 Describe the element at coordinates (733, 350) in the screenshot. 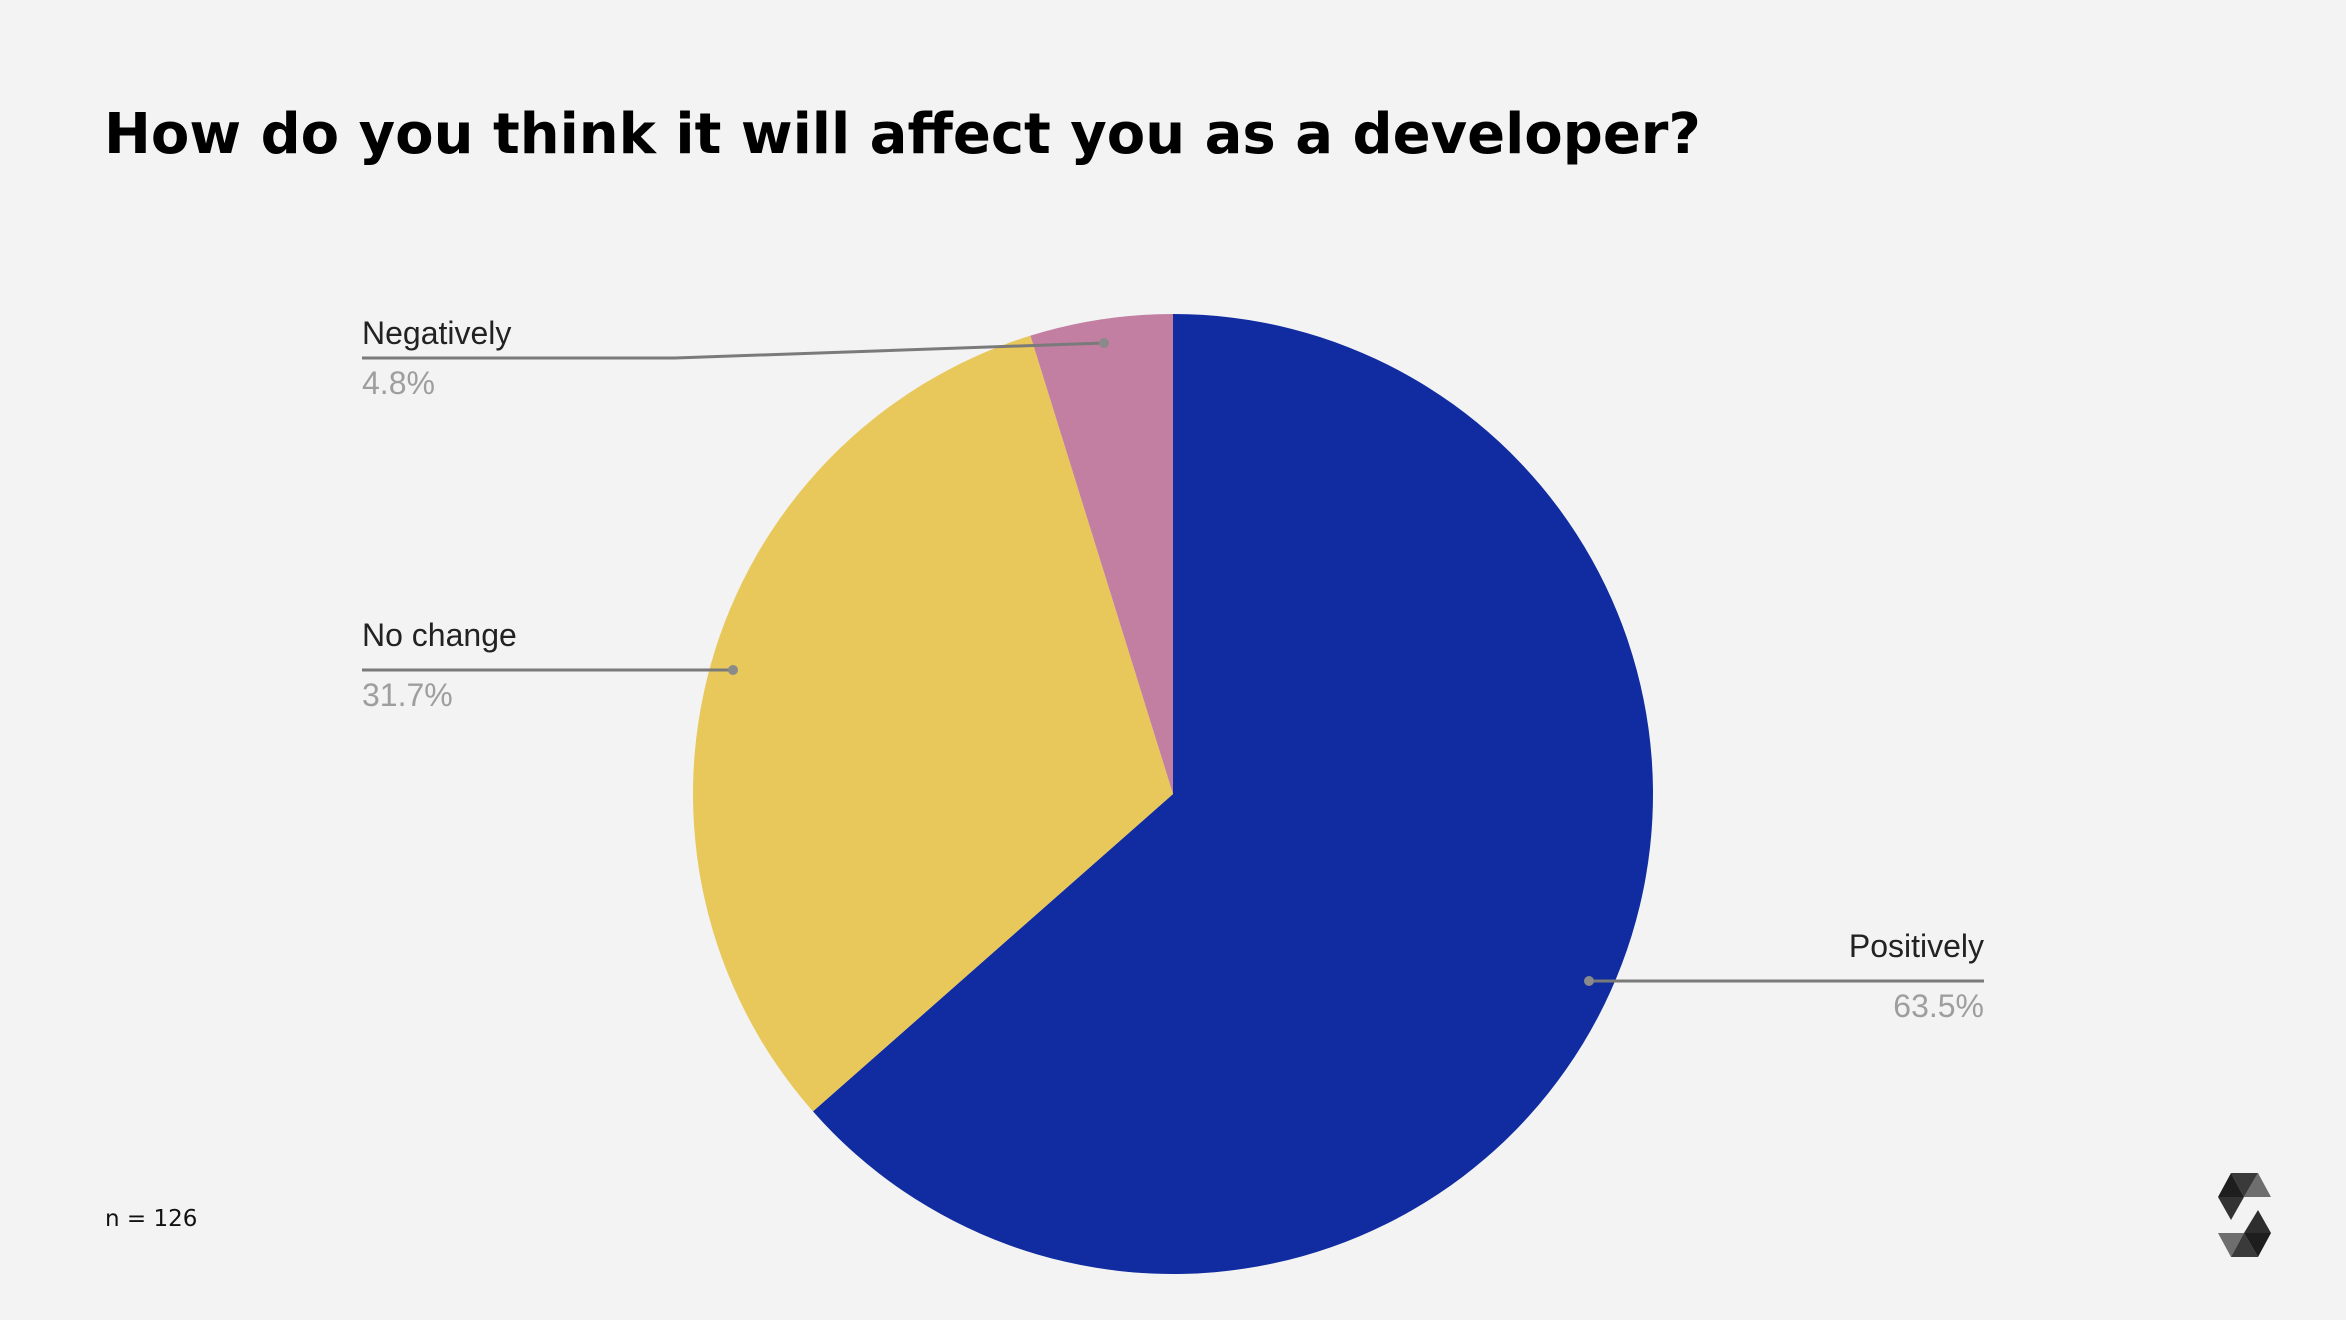

I see `leader-line` at that location.